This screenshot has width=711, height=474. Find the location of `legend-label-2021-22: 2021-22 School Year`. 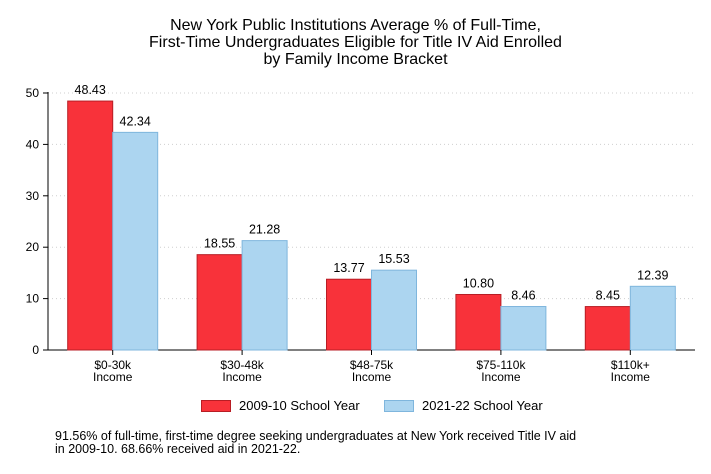

legend-label-2021-22: 2021-22 School Year is located at coordinates (482, 405).